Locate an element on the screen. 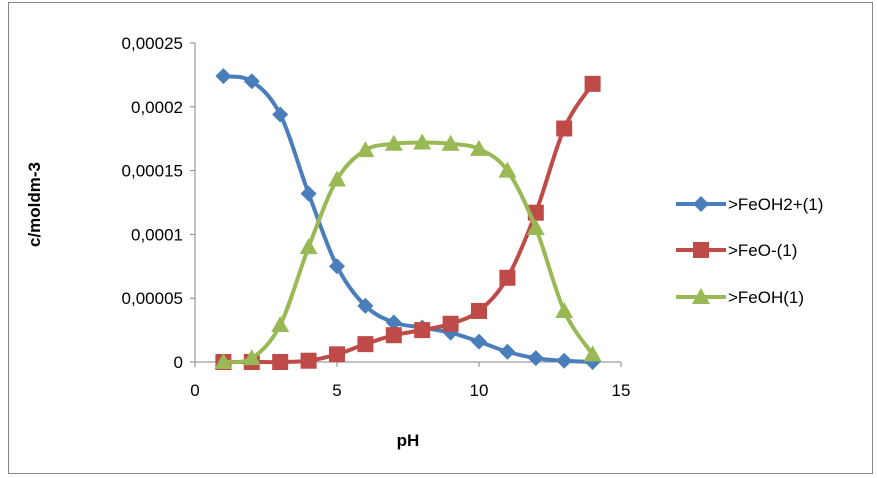  legend-label: >FeOH(1) is located at coordinates (766, 297).